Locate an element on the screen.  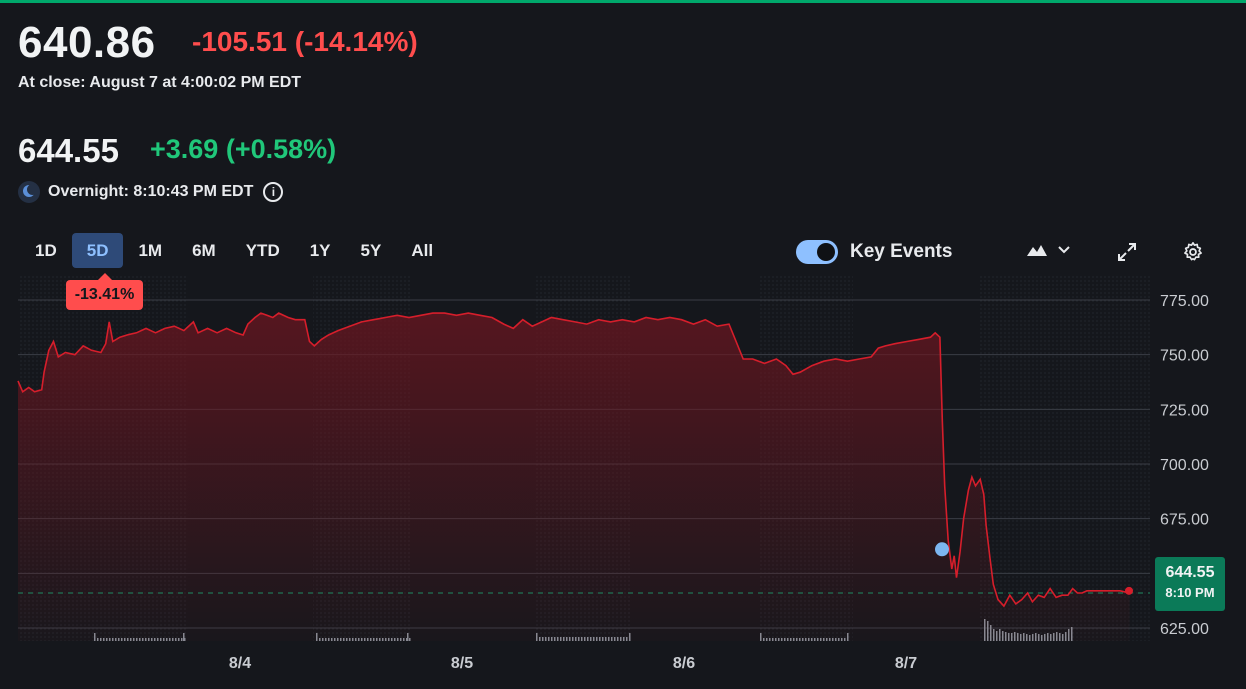
close-timestamp: At close: August 7 at 4:00:02 PM EDT is located at coordinates (160, 82).